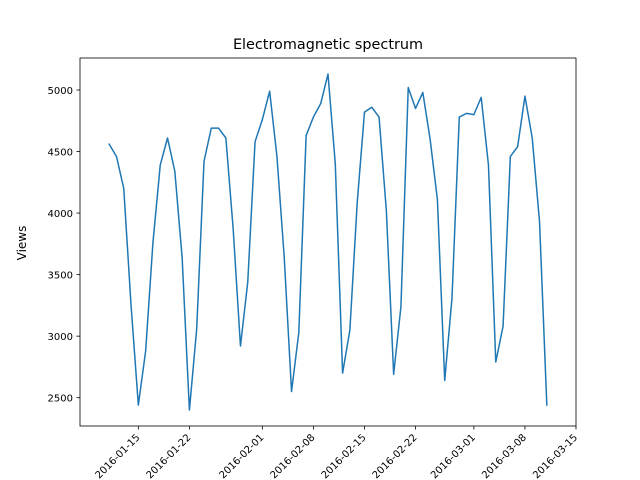 The width and height of the screenshot is (640, 480). Describe the element at coordinates (60, 337) in the screenshot. I see `y-tick-label-1: 3000` at that location.